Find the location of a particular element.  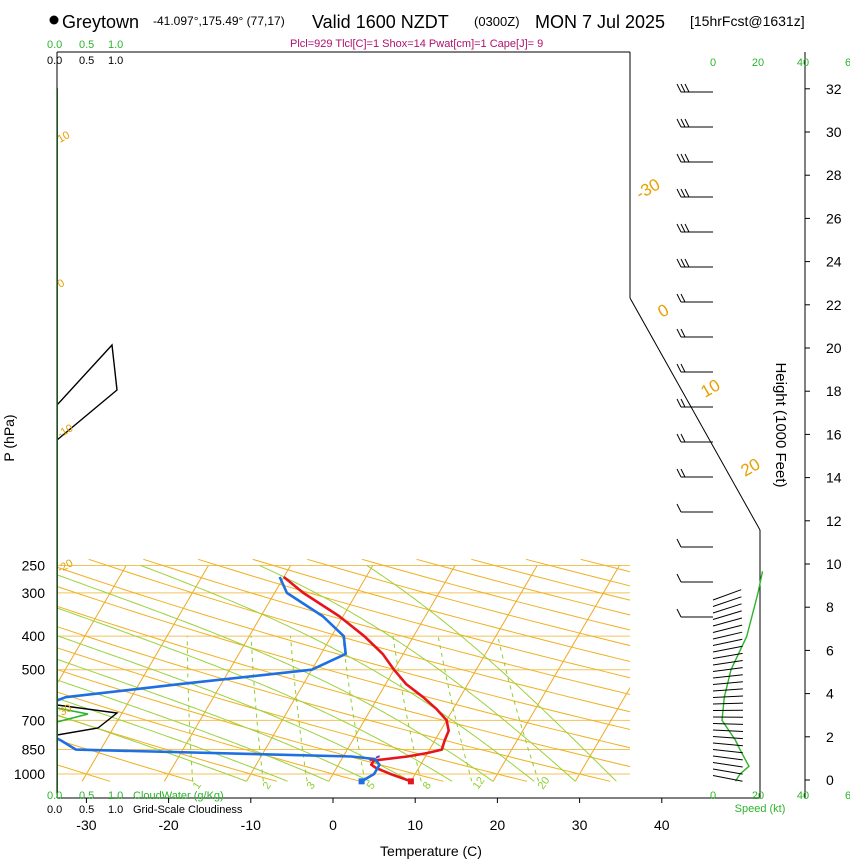

station-name: Greytown is located at coordinates (100, 22).